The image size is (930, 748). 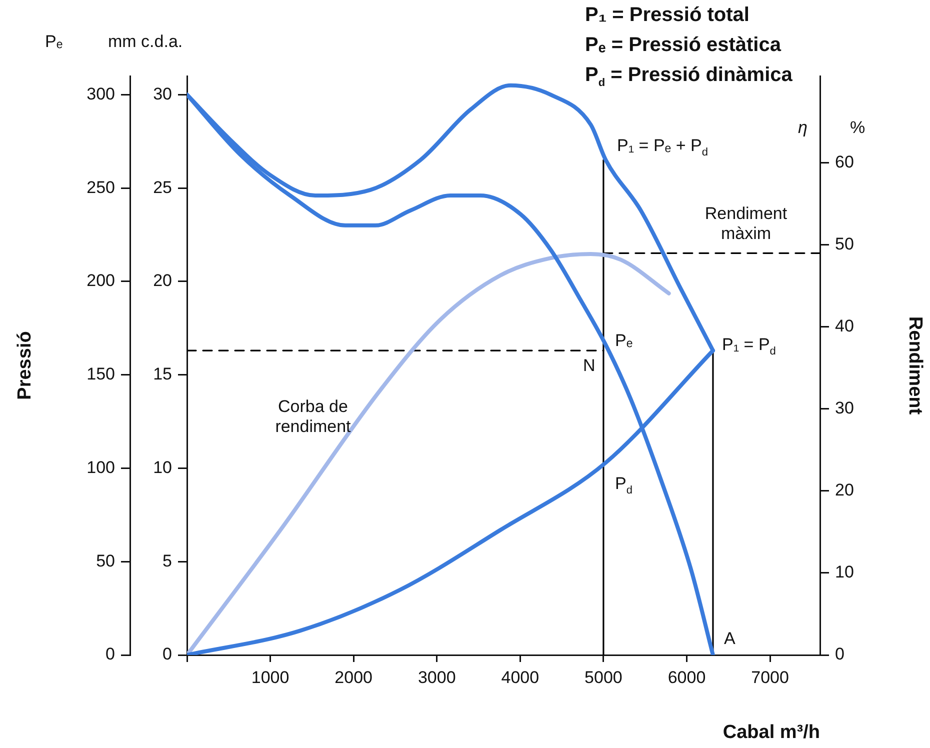 I want to click on y2-tick-label: 30, so click(x=162, y=94).